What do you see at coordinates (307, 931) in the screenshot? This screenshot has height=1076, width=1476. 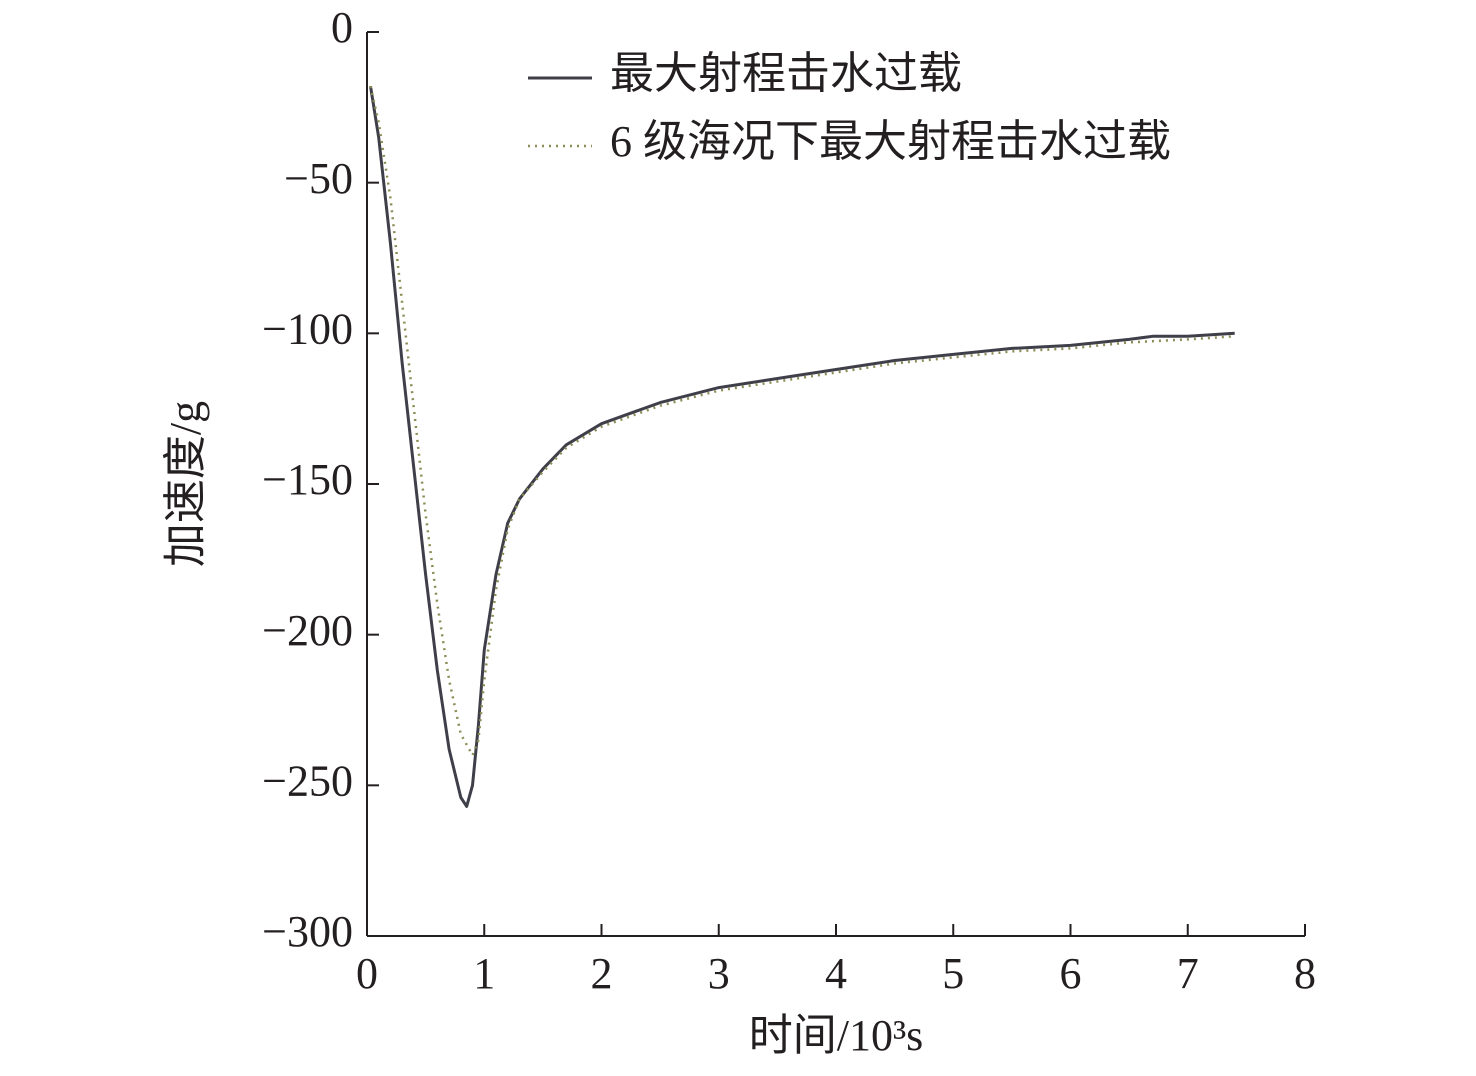 I see `y-tick-label: −300` at bounding box center [307, 931].